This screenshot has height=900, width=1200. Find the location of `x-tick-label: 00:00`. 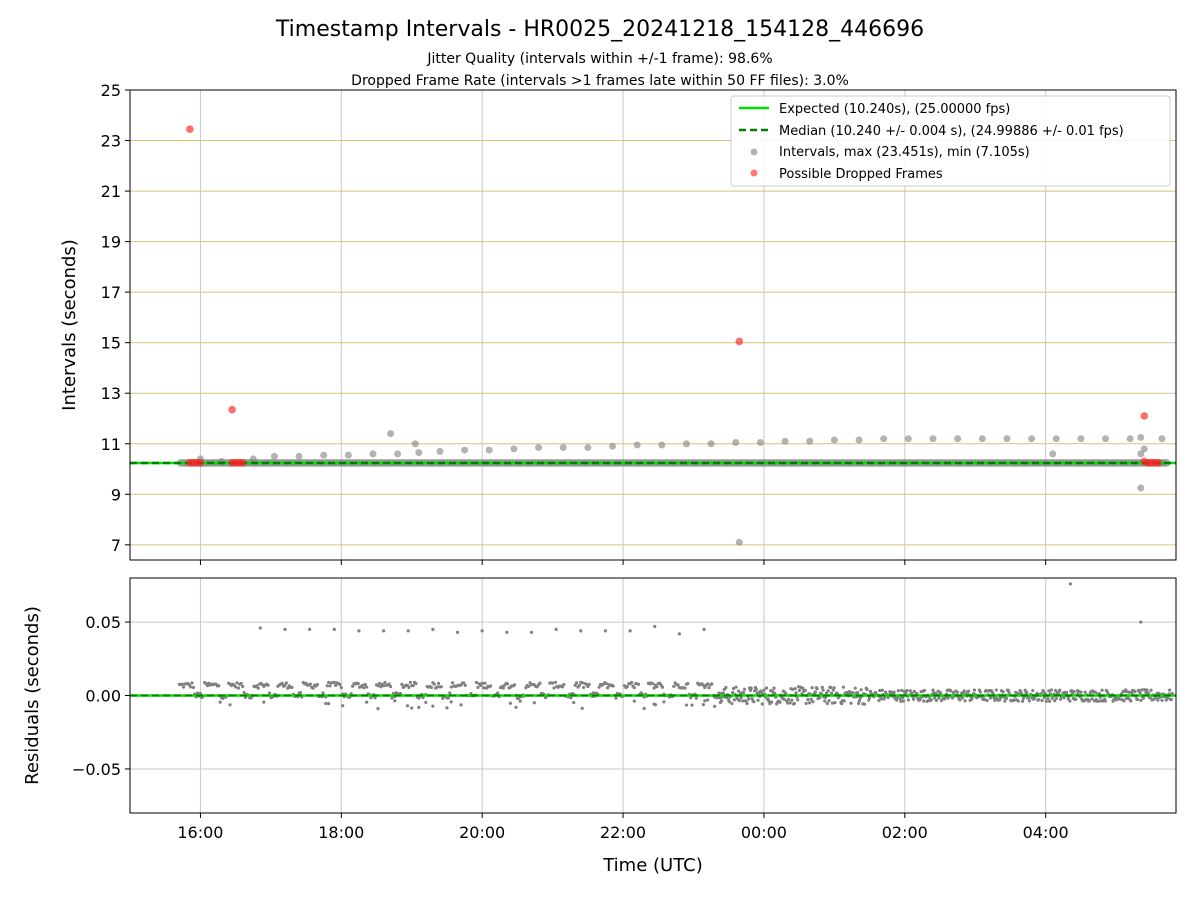

x-tick-label: 00:00 is located at coordinates (764, 832).